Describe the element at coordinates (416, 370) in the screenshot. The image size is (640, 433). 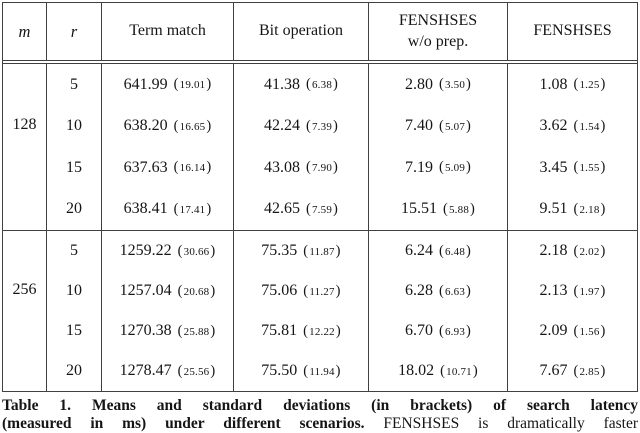
I see `mean-value: 18.02` at that location.